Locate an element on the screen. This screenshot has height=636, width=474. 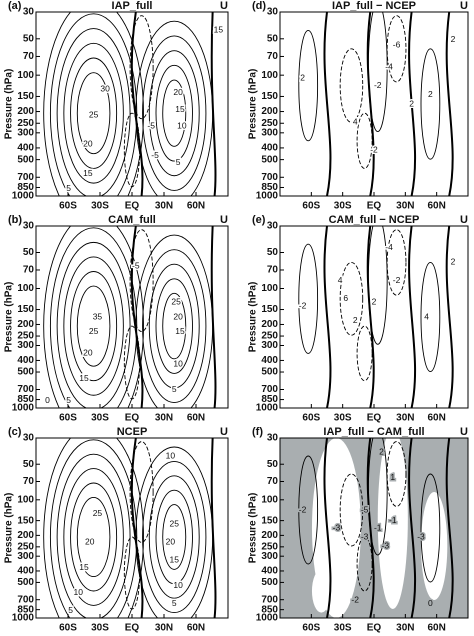
y-tick-label: 200 is located at coordinates (269, 324).